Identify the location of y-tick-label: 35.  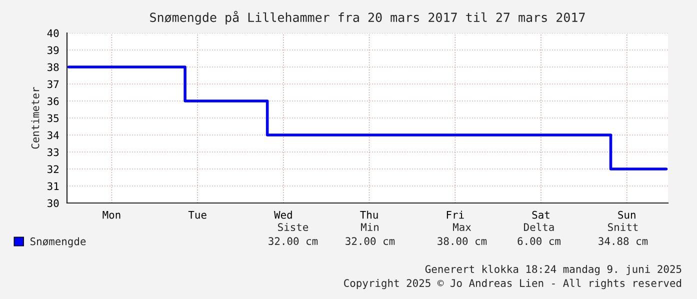
(53, 118).